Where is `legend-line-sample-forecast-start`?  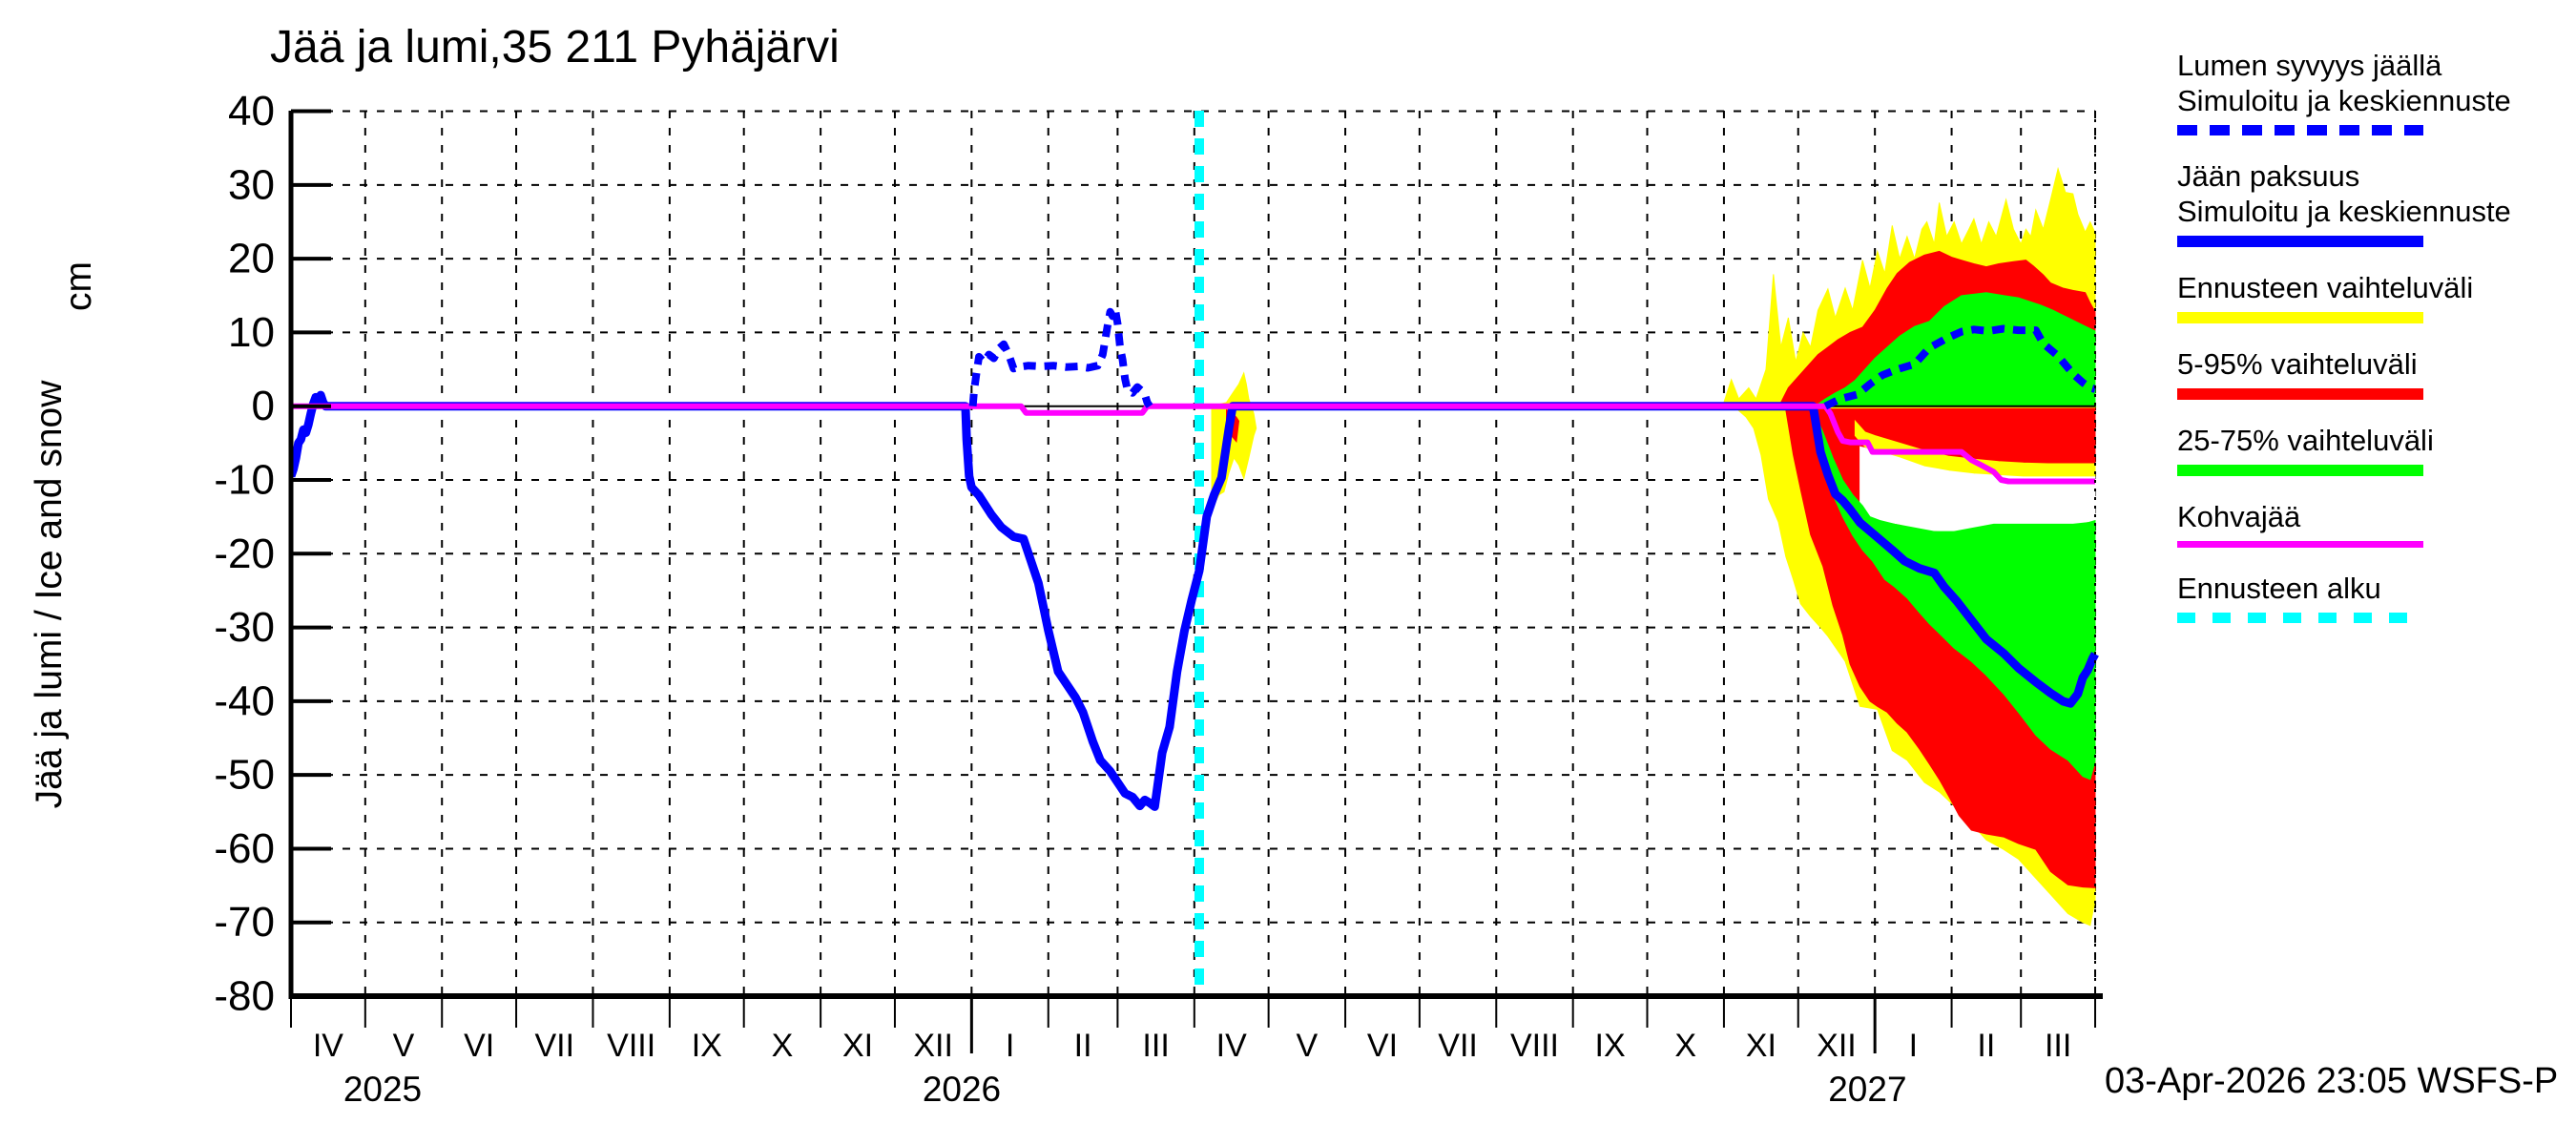 legend-line-sample-forecast-start is located at coordinates (2300, 618).